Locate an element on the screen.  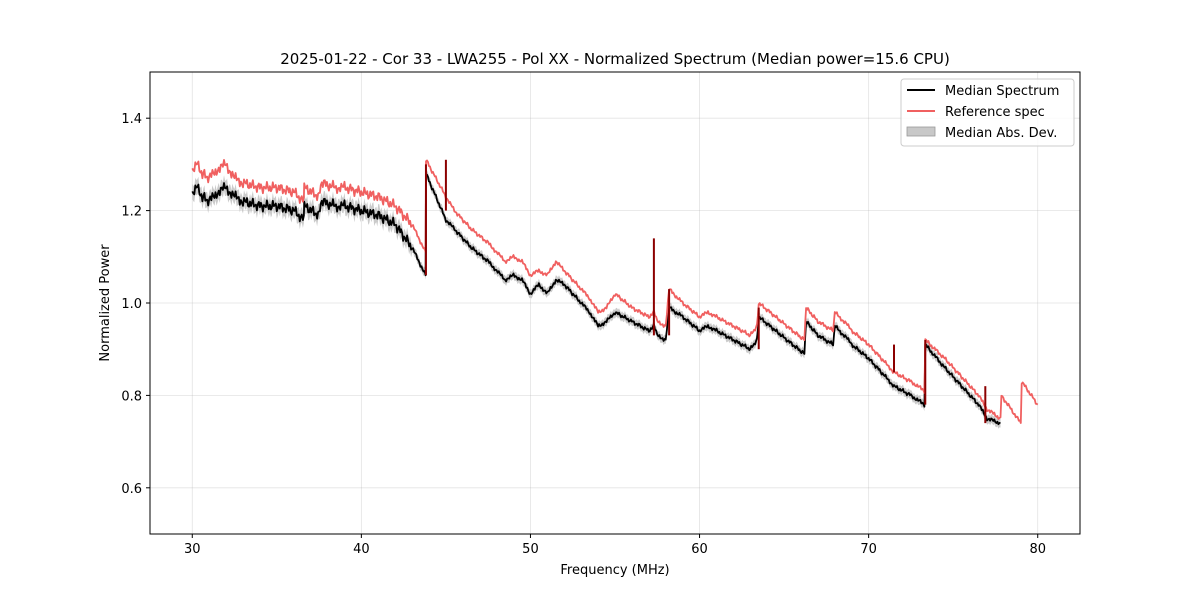
y-tick-label: 0.8 is located at coordinates (131, 396).